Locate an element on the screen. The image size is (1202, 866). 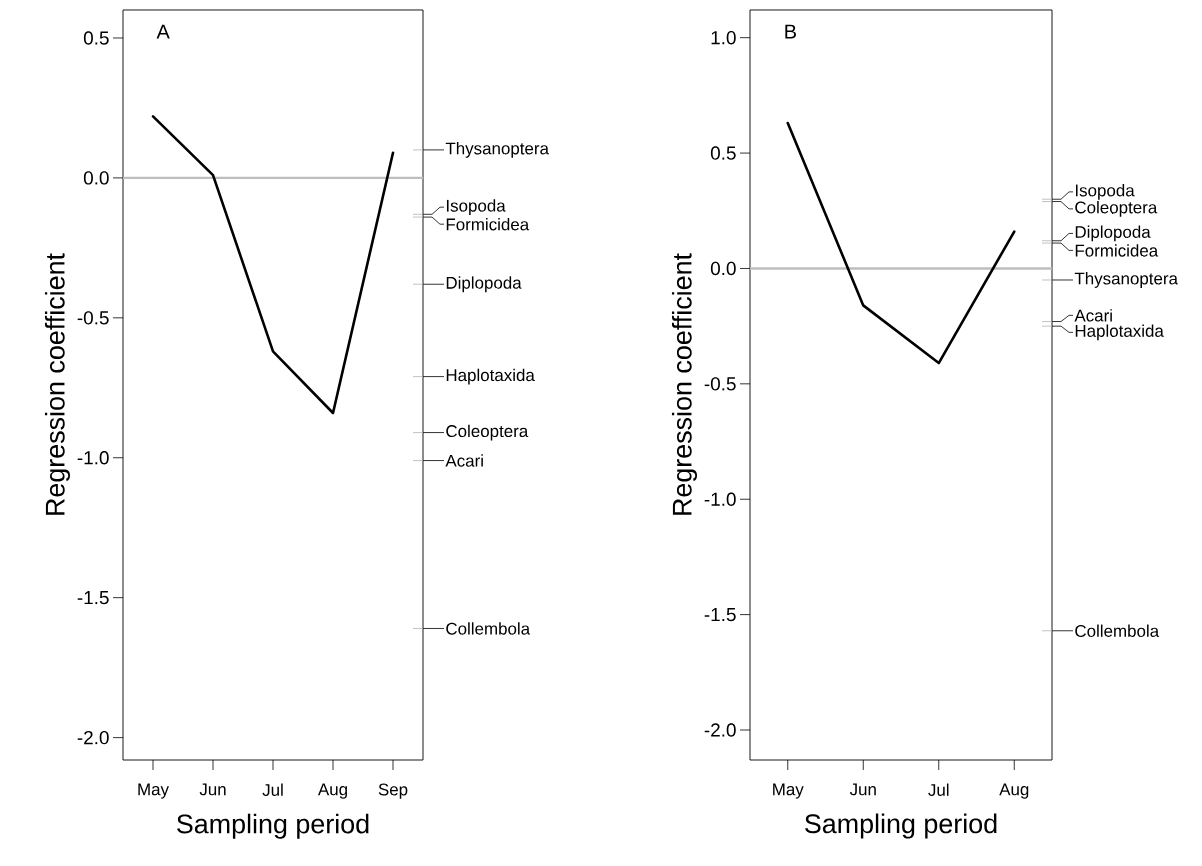
annotation: B is located at coordinates (790, 31).